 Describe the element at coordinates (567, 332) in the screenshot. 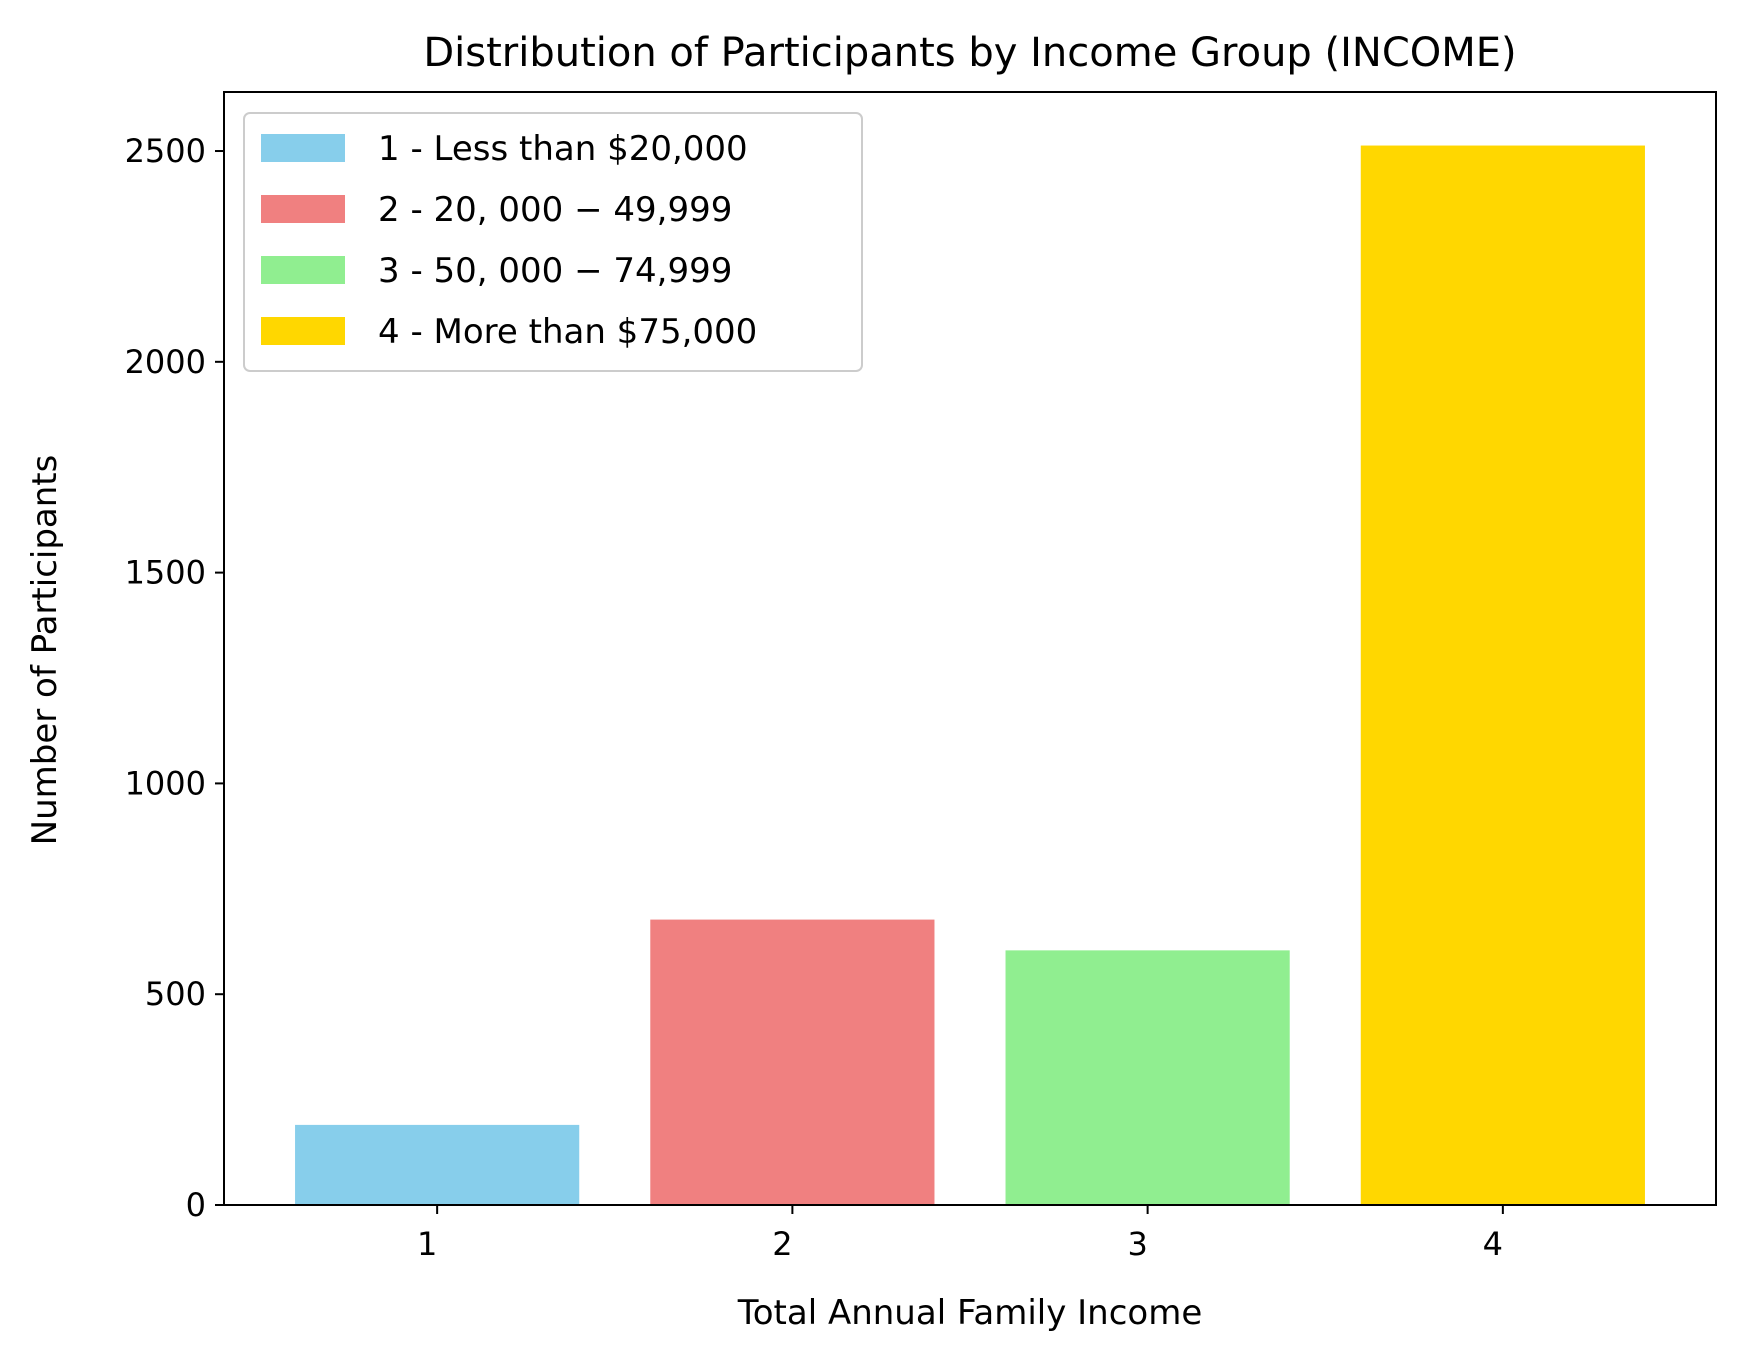

I see `legend-label: 4 - More than $75,000` at that location.